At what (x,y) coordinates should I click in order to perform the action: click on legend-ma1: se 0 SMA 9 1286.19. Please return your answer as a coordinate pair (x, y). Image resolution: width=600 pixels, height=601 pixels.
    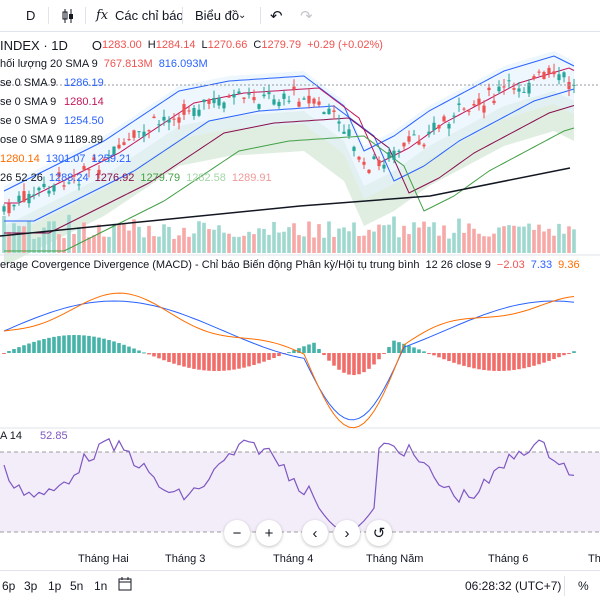
    Looking at the image, I should click on (52, 83).